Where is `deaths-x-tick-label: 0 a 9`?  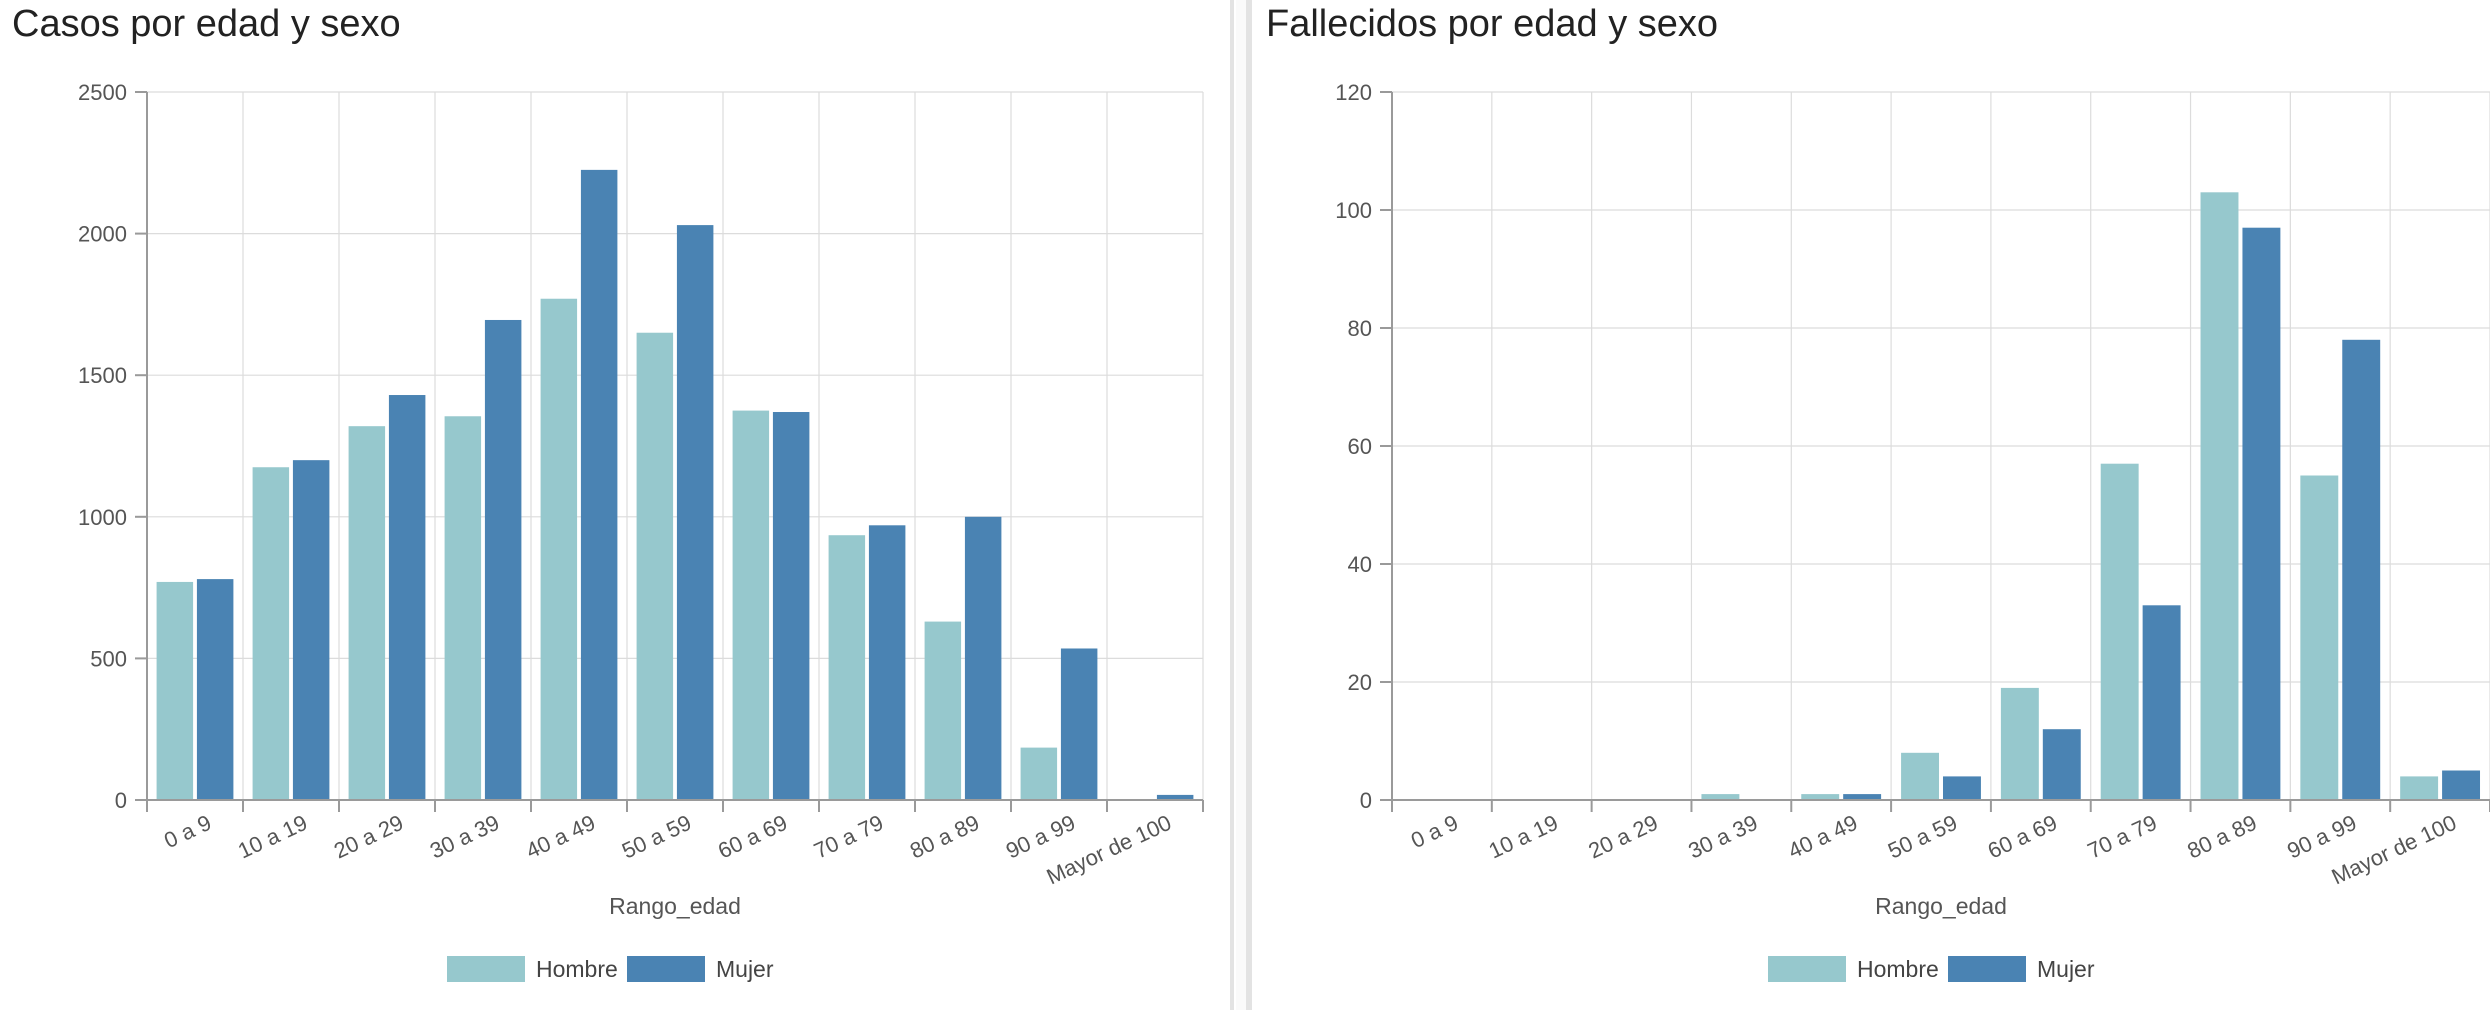 deaths-x-tick-label: 0 a 9 is located at coordinates (1434, 831).